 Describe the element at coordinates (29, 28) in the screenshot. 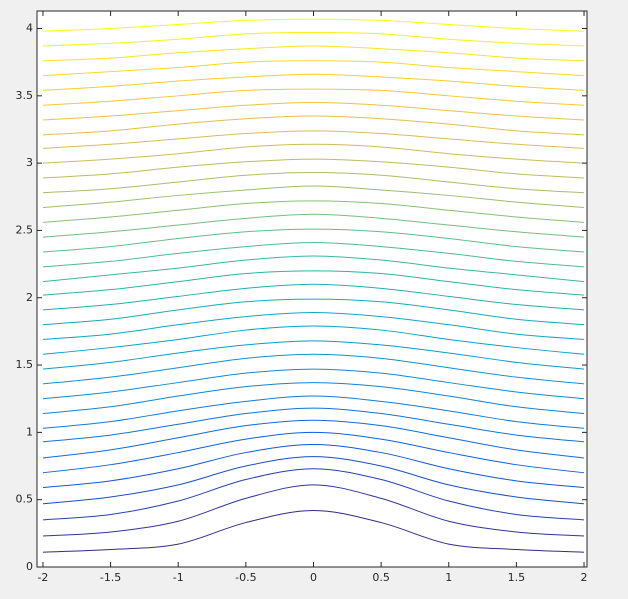

I see `y-tick-label: 4` at that location.